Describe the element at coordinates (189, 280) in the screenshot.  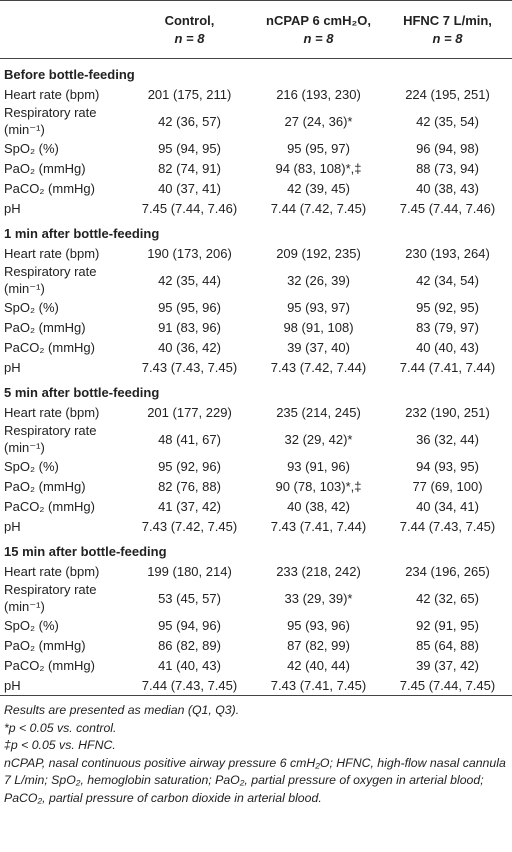
I see `value-cell: 42 (35, 44)` at that location.